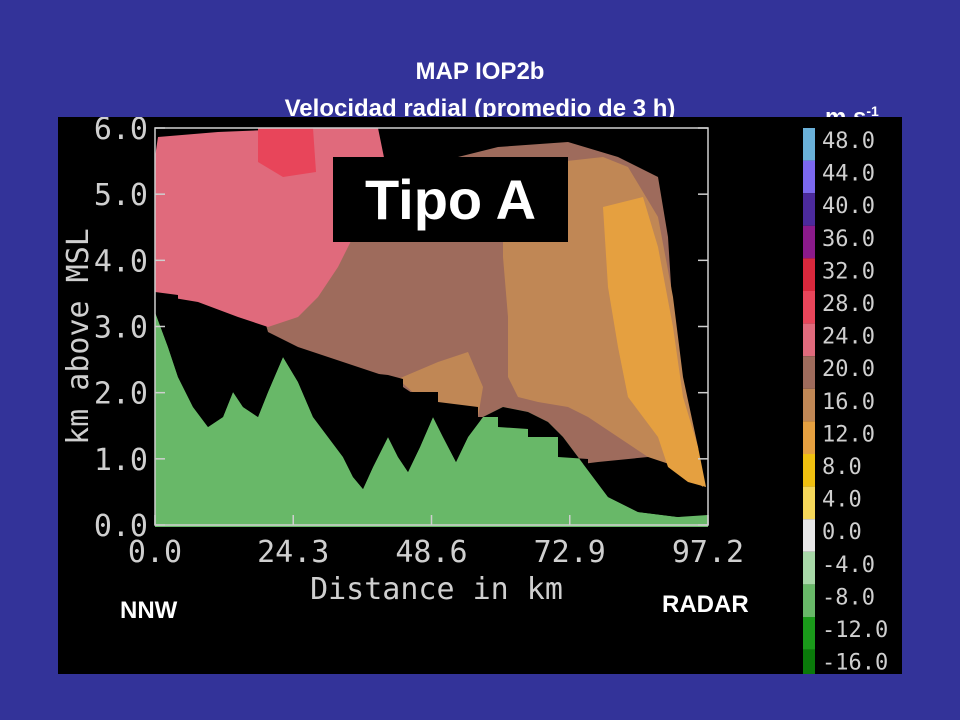  I want to click on colorbar-level-11: 4.0, so click(842, 500).